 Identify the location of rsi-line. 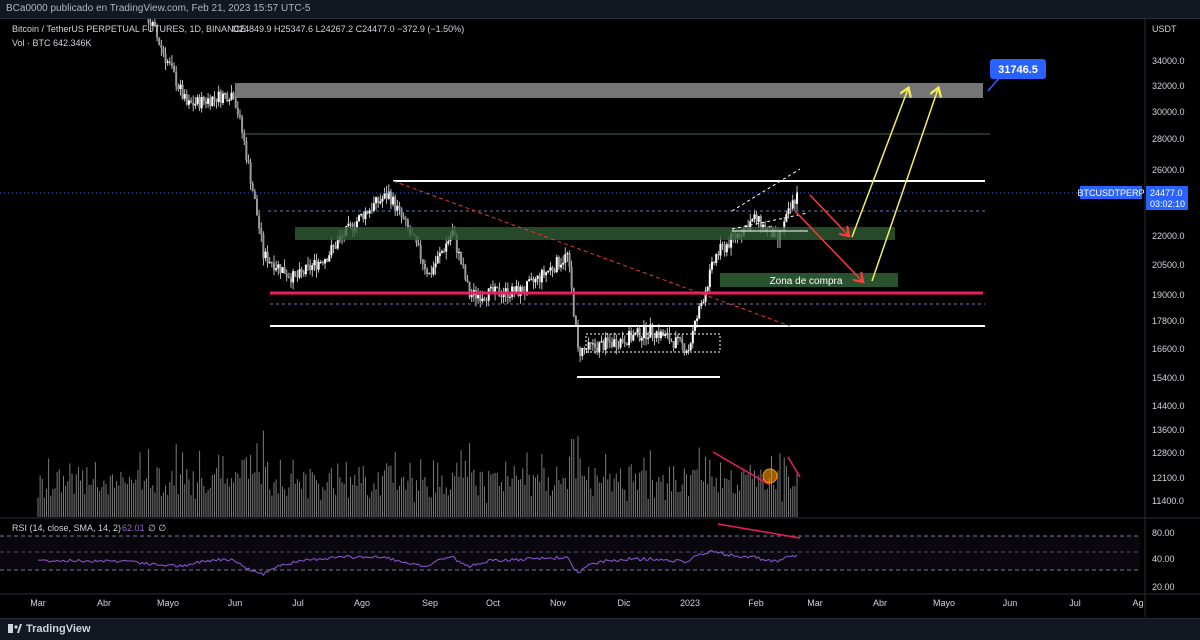
(417, 563).